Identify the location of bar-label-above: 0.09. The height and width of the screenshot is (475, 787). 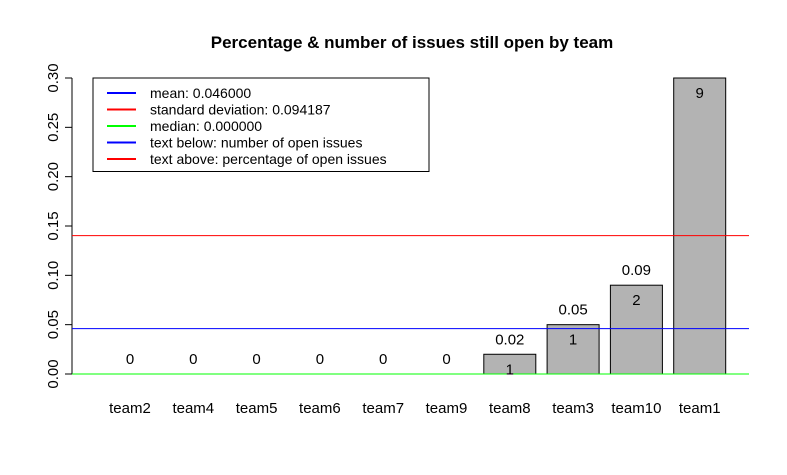
(636, 270).